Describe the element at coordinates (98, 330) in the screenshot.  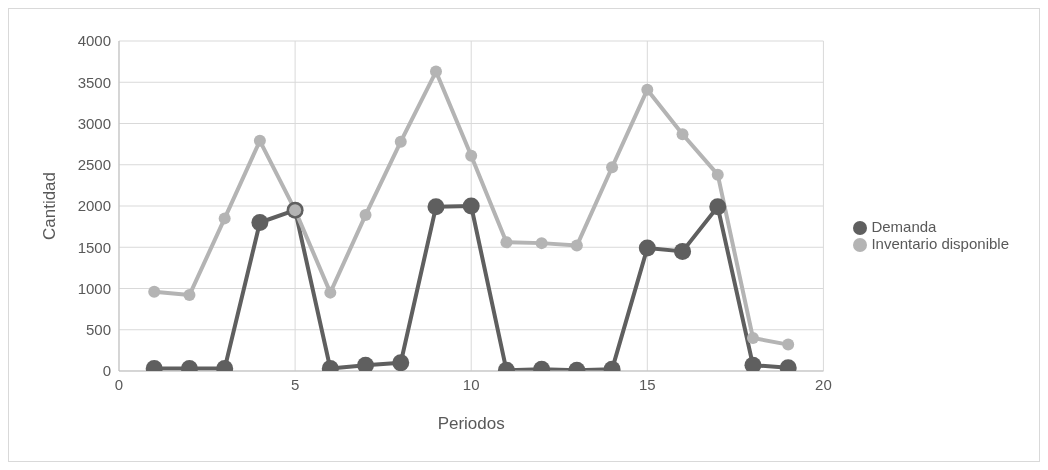
I see `y-tick-label: 500` at that location.